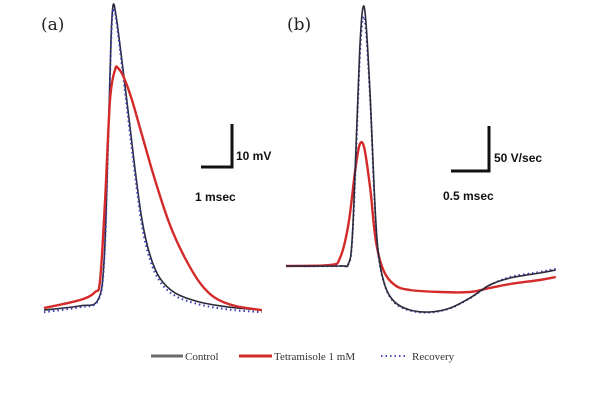 Image resolution: width=600 pixels, height=400 pixels. I want to click on scale-bar-a: 10 mV 1 msec, so click(233, 164).